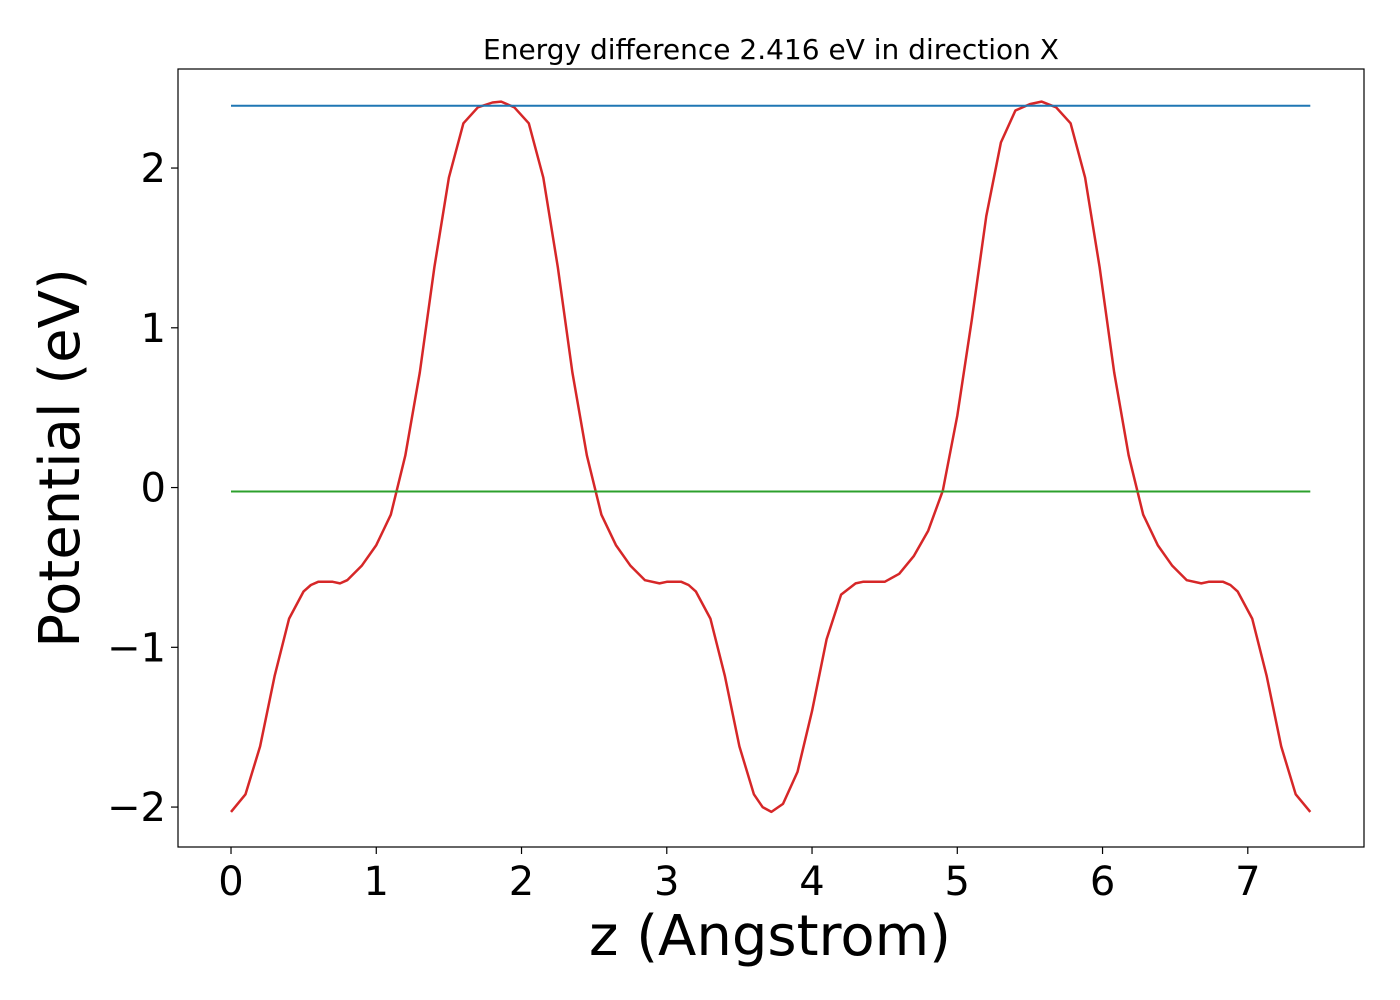  What do you see at coordinates (153, 329) in the screenshot?
I see `y-tick-label: 1` at bounding box center [153, 329].